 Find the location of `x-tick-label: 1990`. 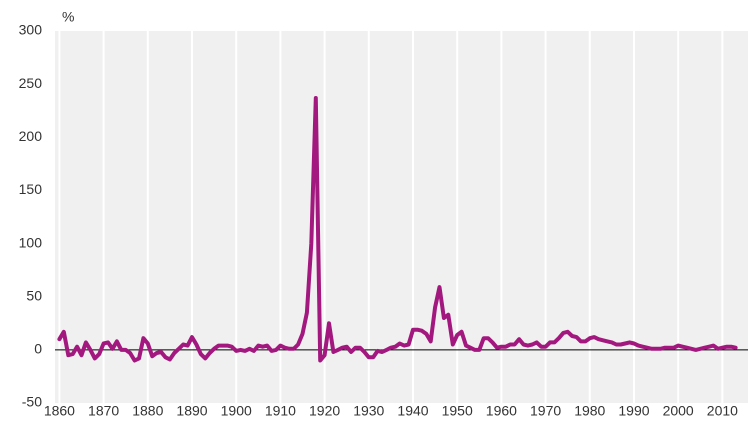

x-tick-label: 1990 is located at coordinates (633, 411).